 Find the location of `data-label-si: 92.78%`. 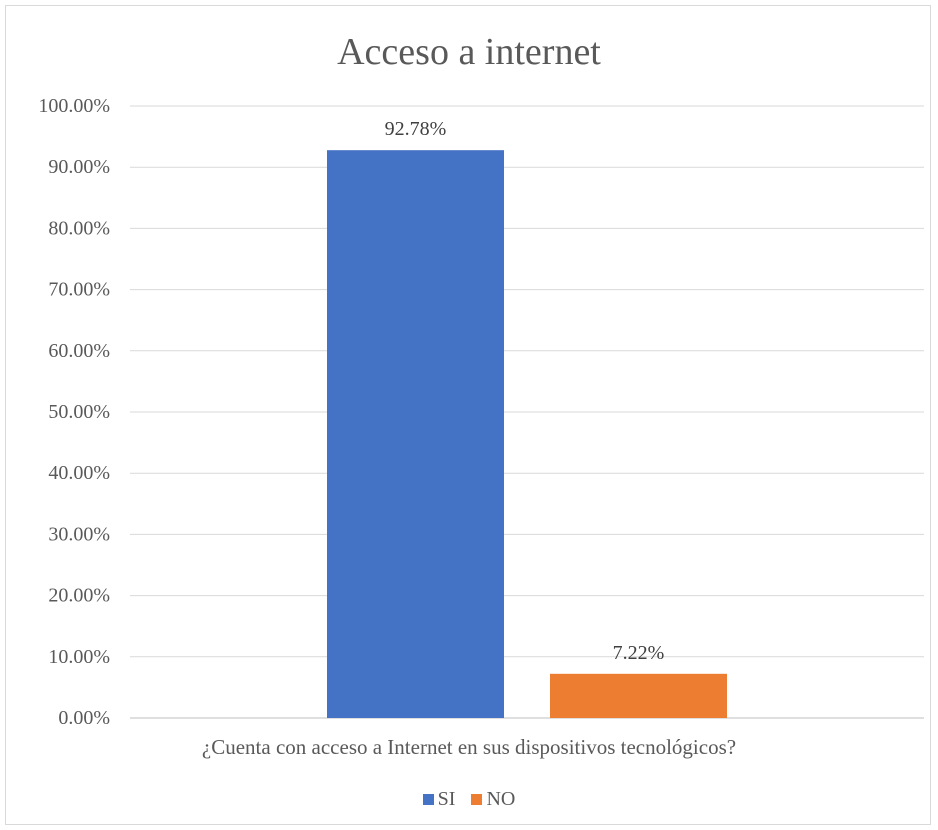

data-label-si: 92.78% is located at coordinates (416, 129).